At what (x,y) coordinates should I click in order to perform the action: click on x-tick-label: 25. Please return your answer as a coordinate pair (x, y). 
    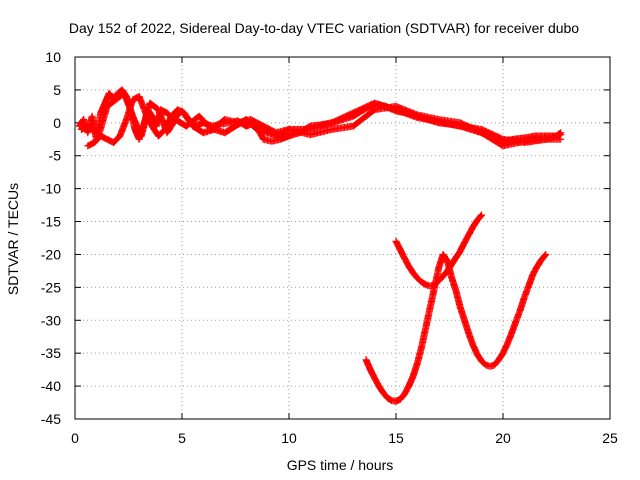
    Looking at the image, I should click on (610, 438).